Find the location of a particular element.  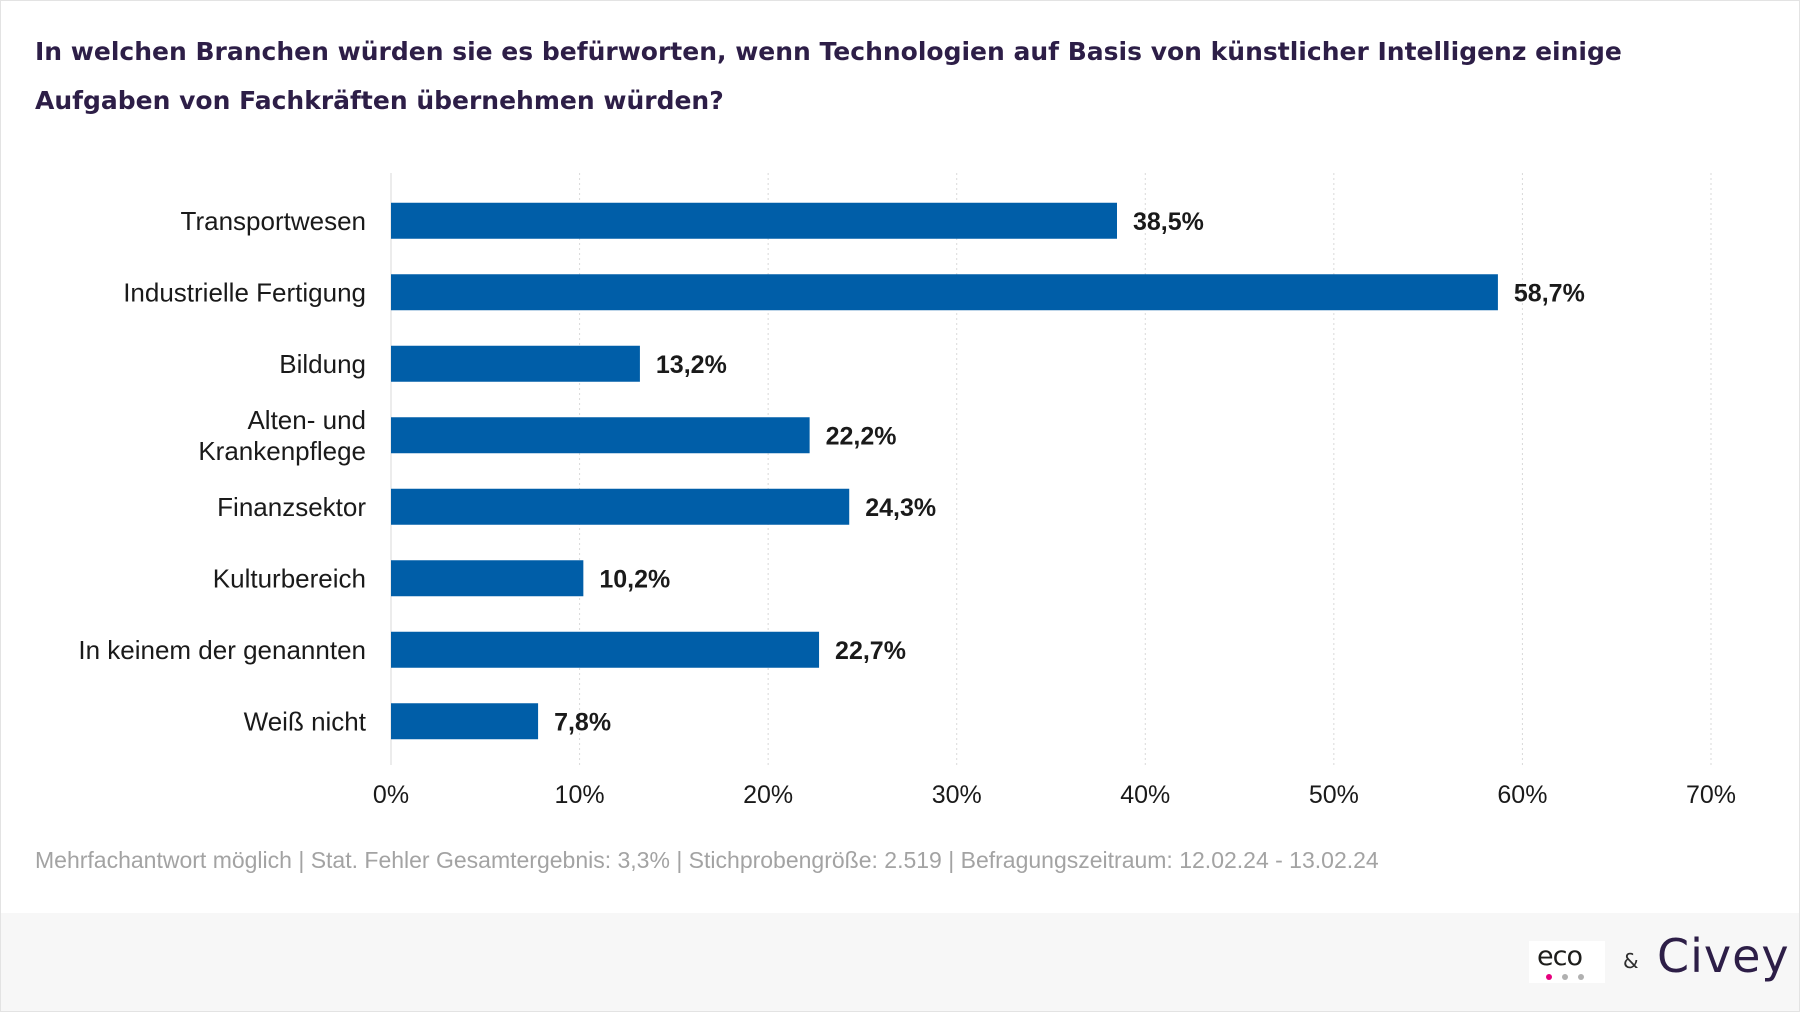

value-label: 7,8% is located at coordinates (582, 722).